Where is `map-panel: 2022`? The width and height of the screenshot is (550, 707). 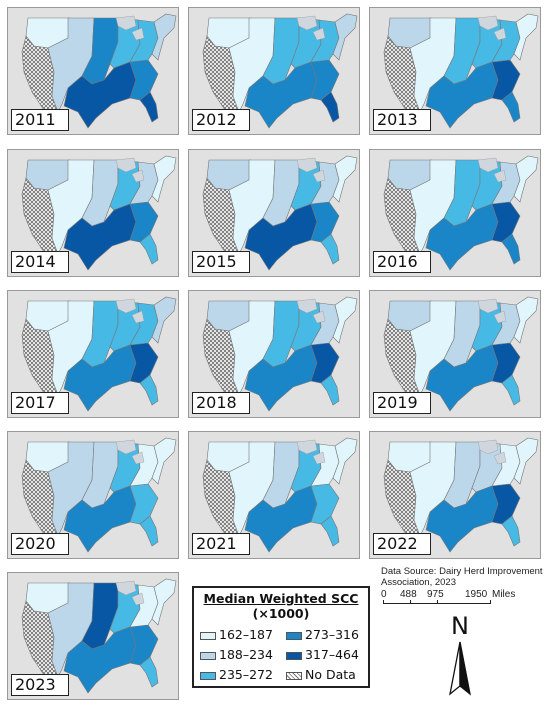
map-panel: 2022 is located at coordinates (455, 495).